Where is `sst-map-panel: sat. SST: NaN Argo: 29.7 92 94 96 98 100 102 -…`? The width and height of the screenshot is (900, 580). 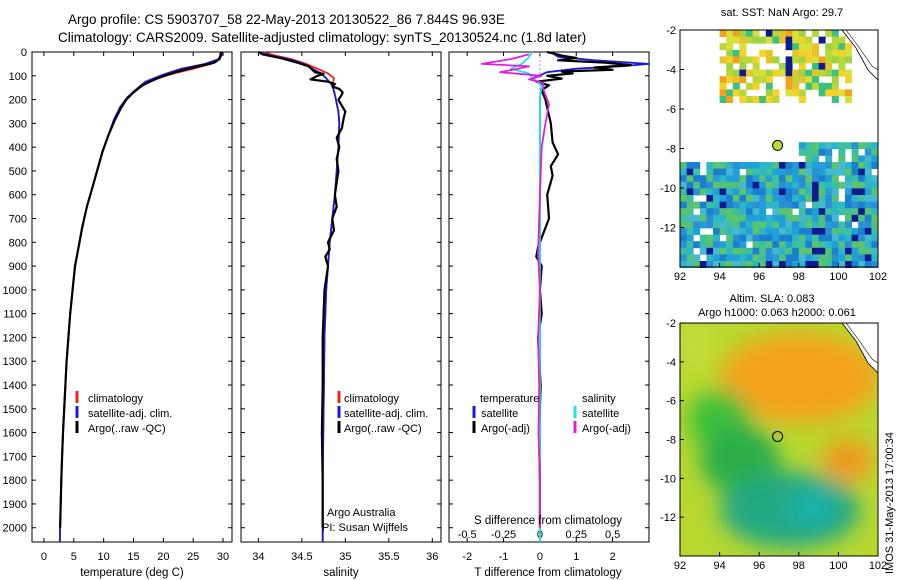 sst-map-panel: sat. SST: NaN Argo: 29.7 92 94 96 98 100 102 -… is located at coordinates (773, 145).